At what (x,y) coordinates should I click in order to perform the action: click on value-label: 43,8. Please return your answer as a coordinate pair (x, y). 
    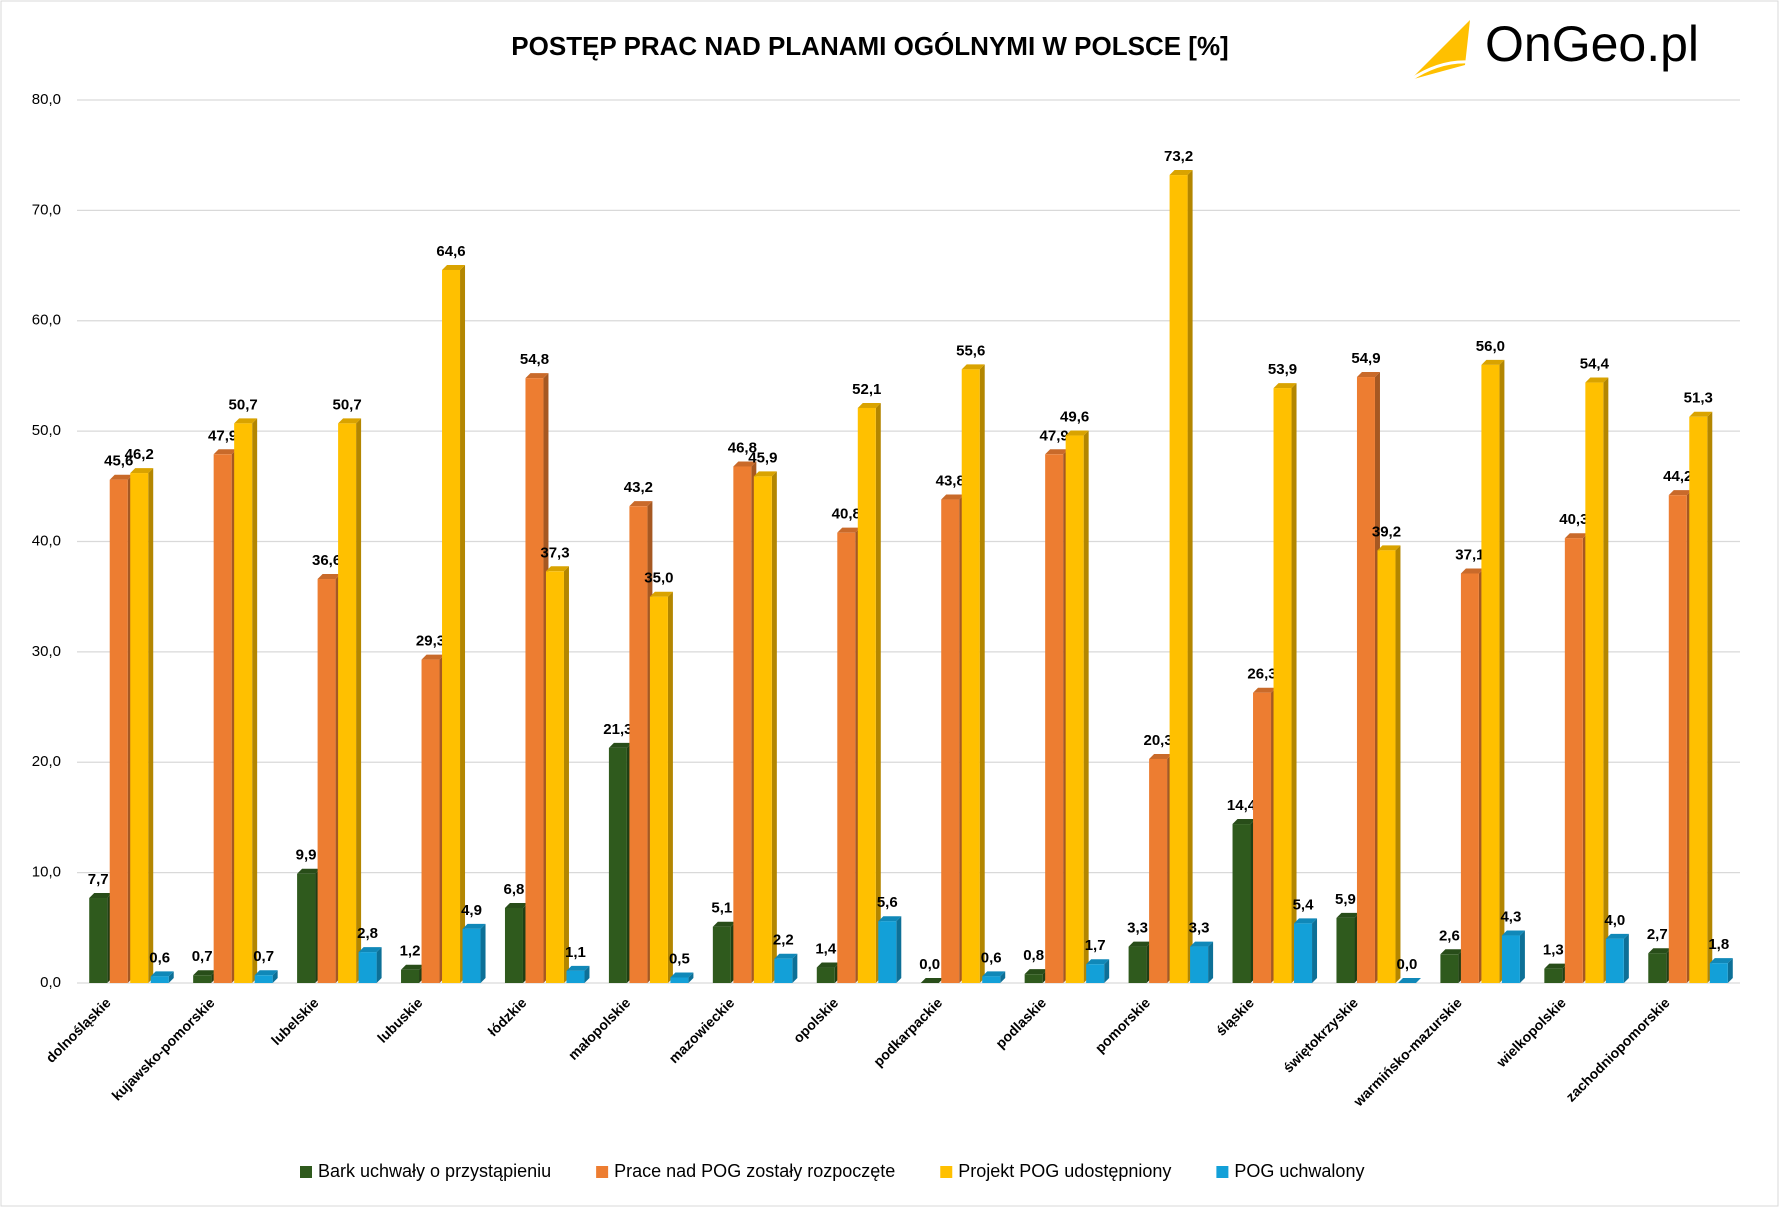
    Looking at the image, I should click on (950, 481).